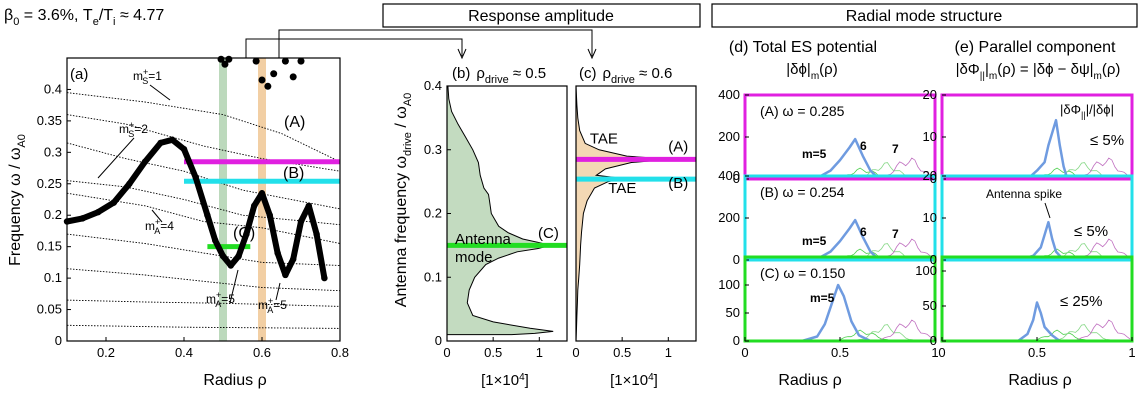 Image resolution: width=1143 pixels, height=393 pixels. Describe the element at coordinates (1024, 194) in the screenshot. I see `spike-label: Antenna spike` at that location.